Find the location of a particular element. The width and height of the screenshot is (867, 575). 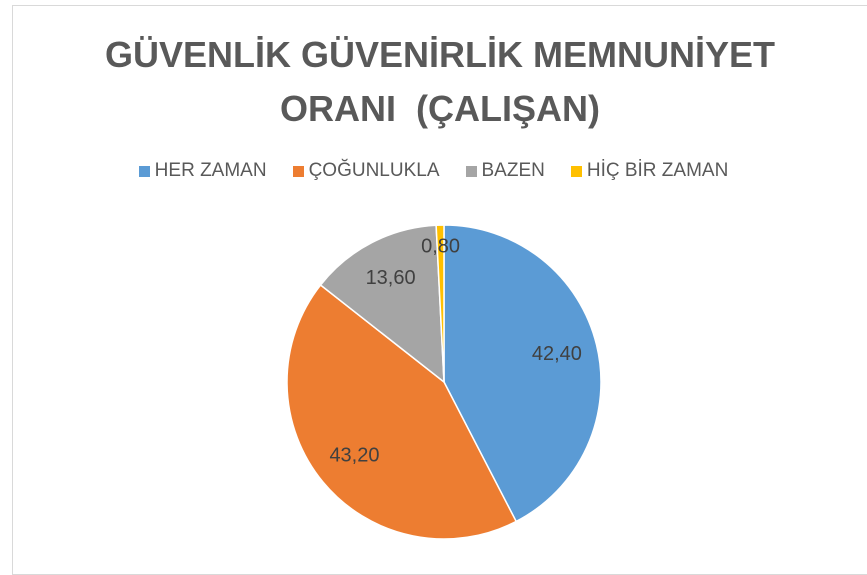

legend-label: HİÇ BİR ZAMAN is located at coordinates (657, 170).